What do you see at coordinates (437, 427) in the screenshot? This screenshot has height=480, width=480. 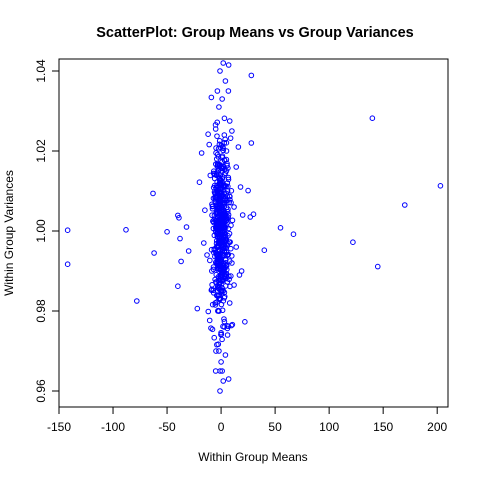 I see `x-tick-label: 200` at bounding box center [437, 427].